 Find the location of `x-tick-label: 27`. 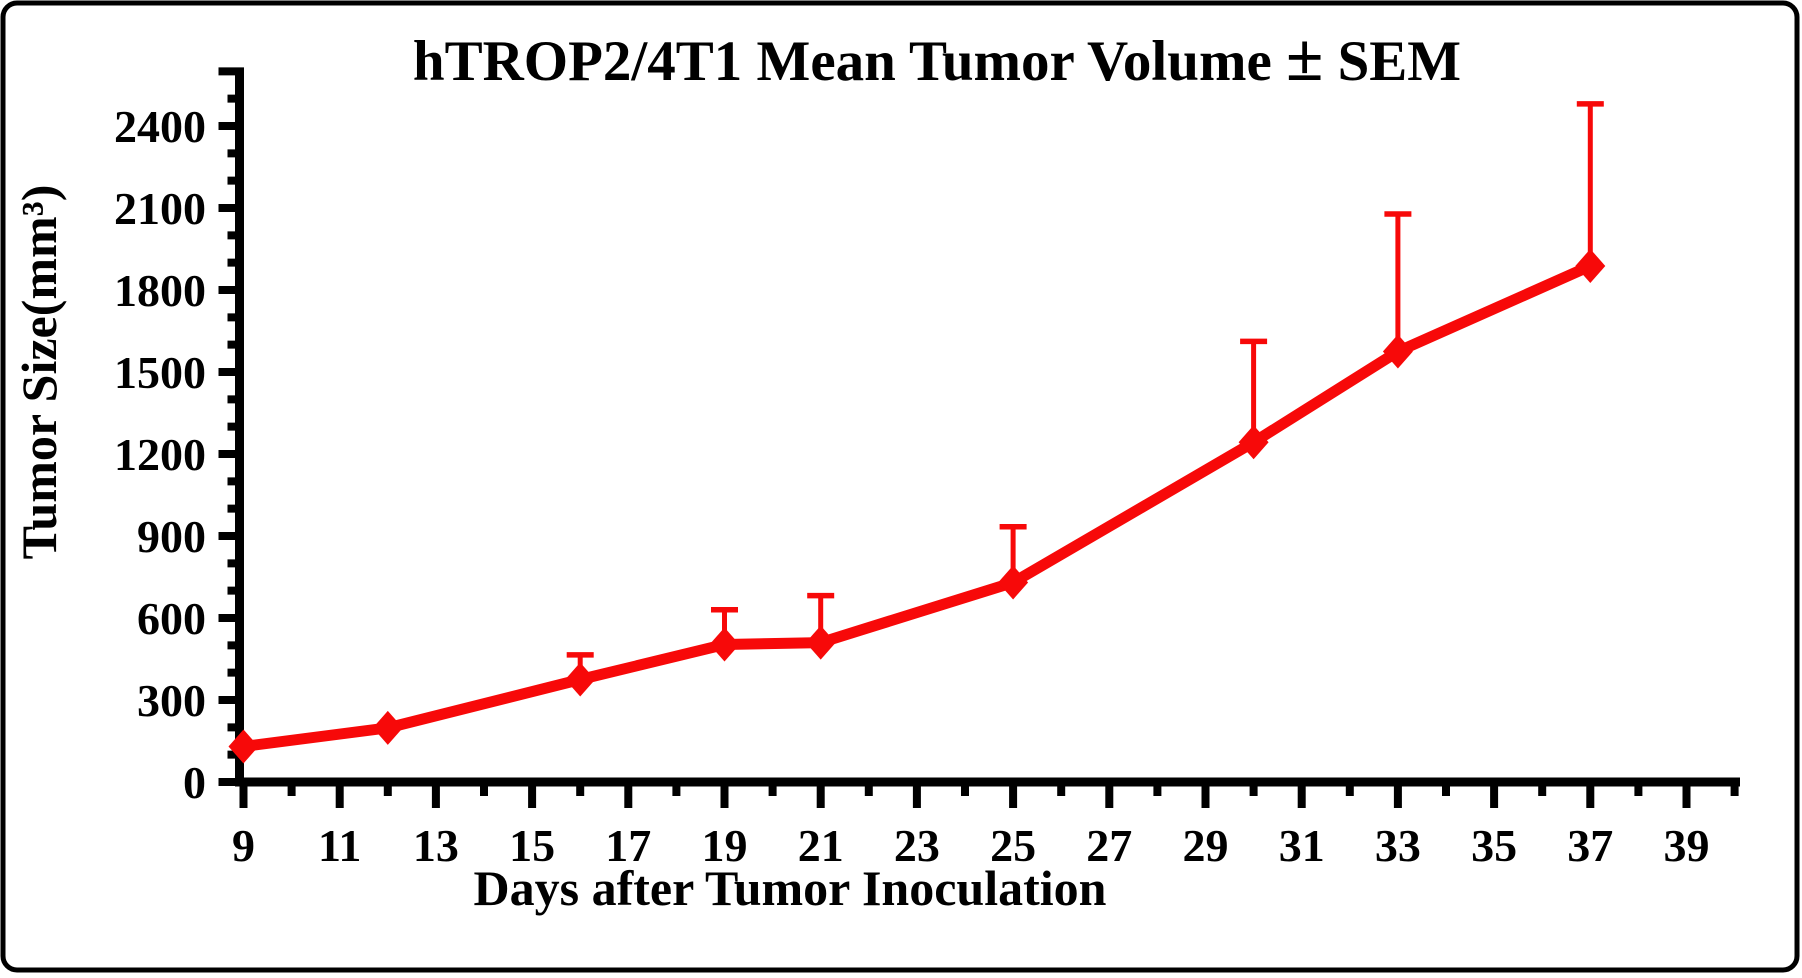

x-tick-label: 27 is located at coordinates (1109, 845).